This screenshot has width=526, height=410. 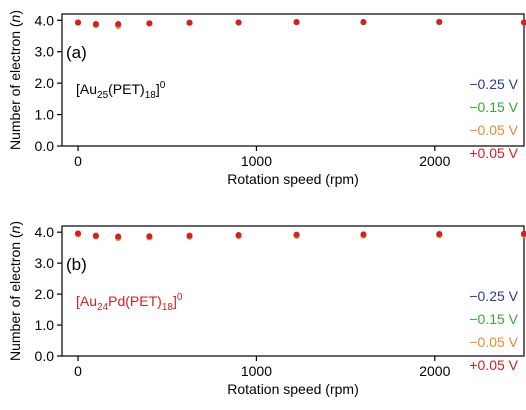 What do you see at coordinates (45, 146) in the screenshot?
I see `y-tick-label-a-0: 0.0` at bounding box center [45, 146].